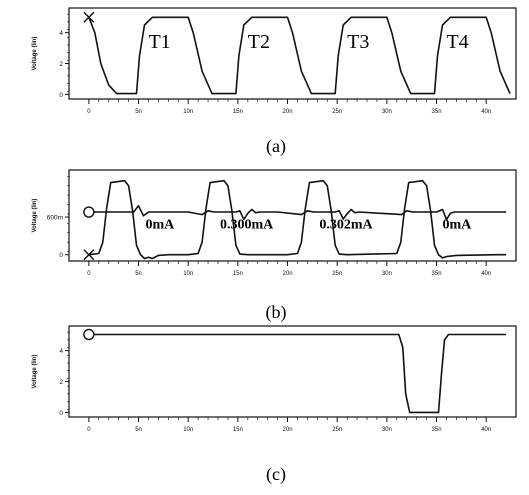 This screenshot has height=495, width=529. I want to click on panel-caption: (c), so click(276, 474).